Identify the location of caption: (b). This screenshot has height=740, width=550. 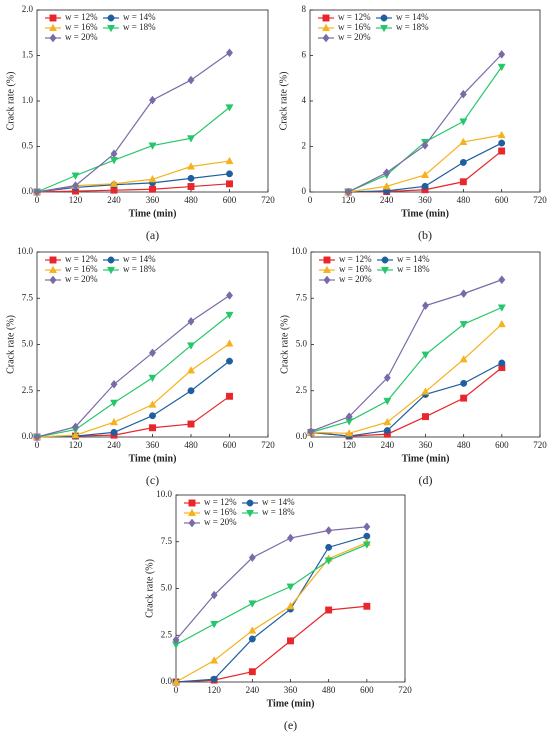
(425, 235).